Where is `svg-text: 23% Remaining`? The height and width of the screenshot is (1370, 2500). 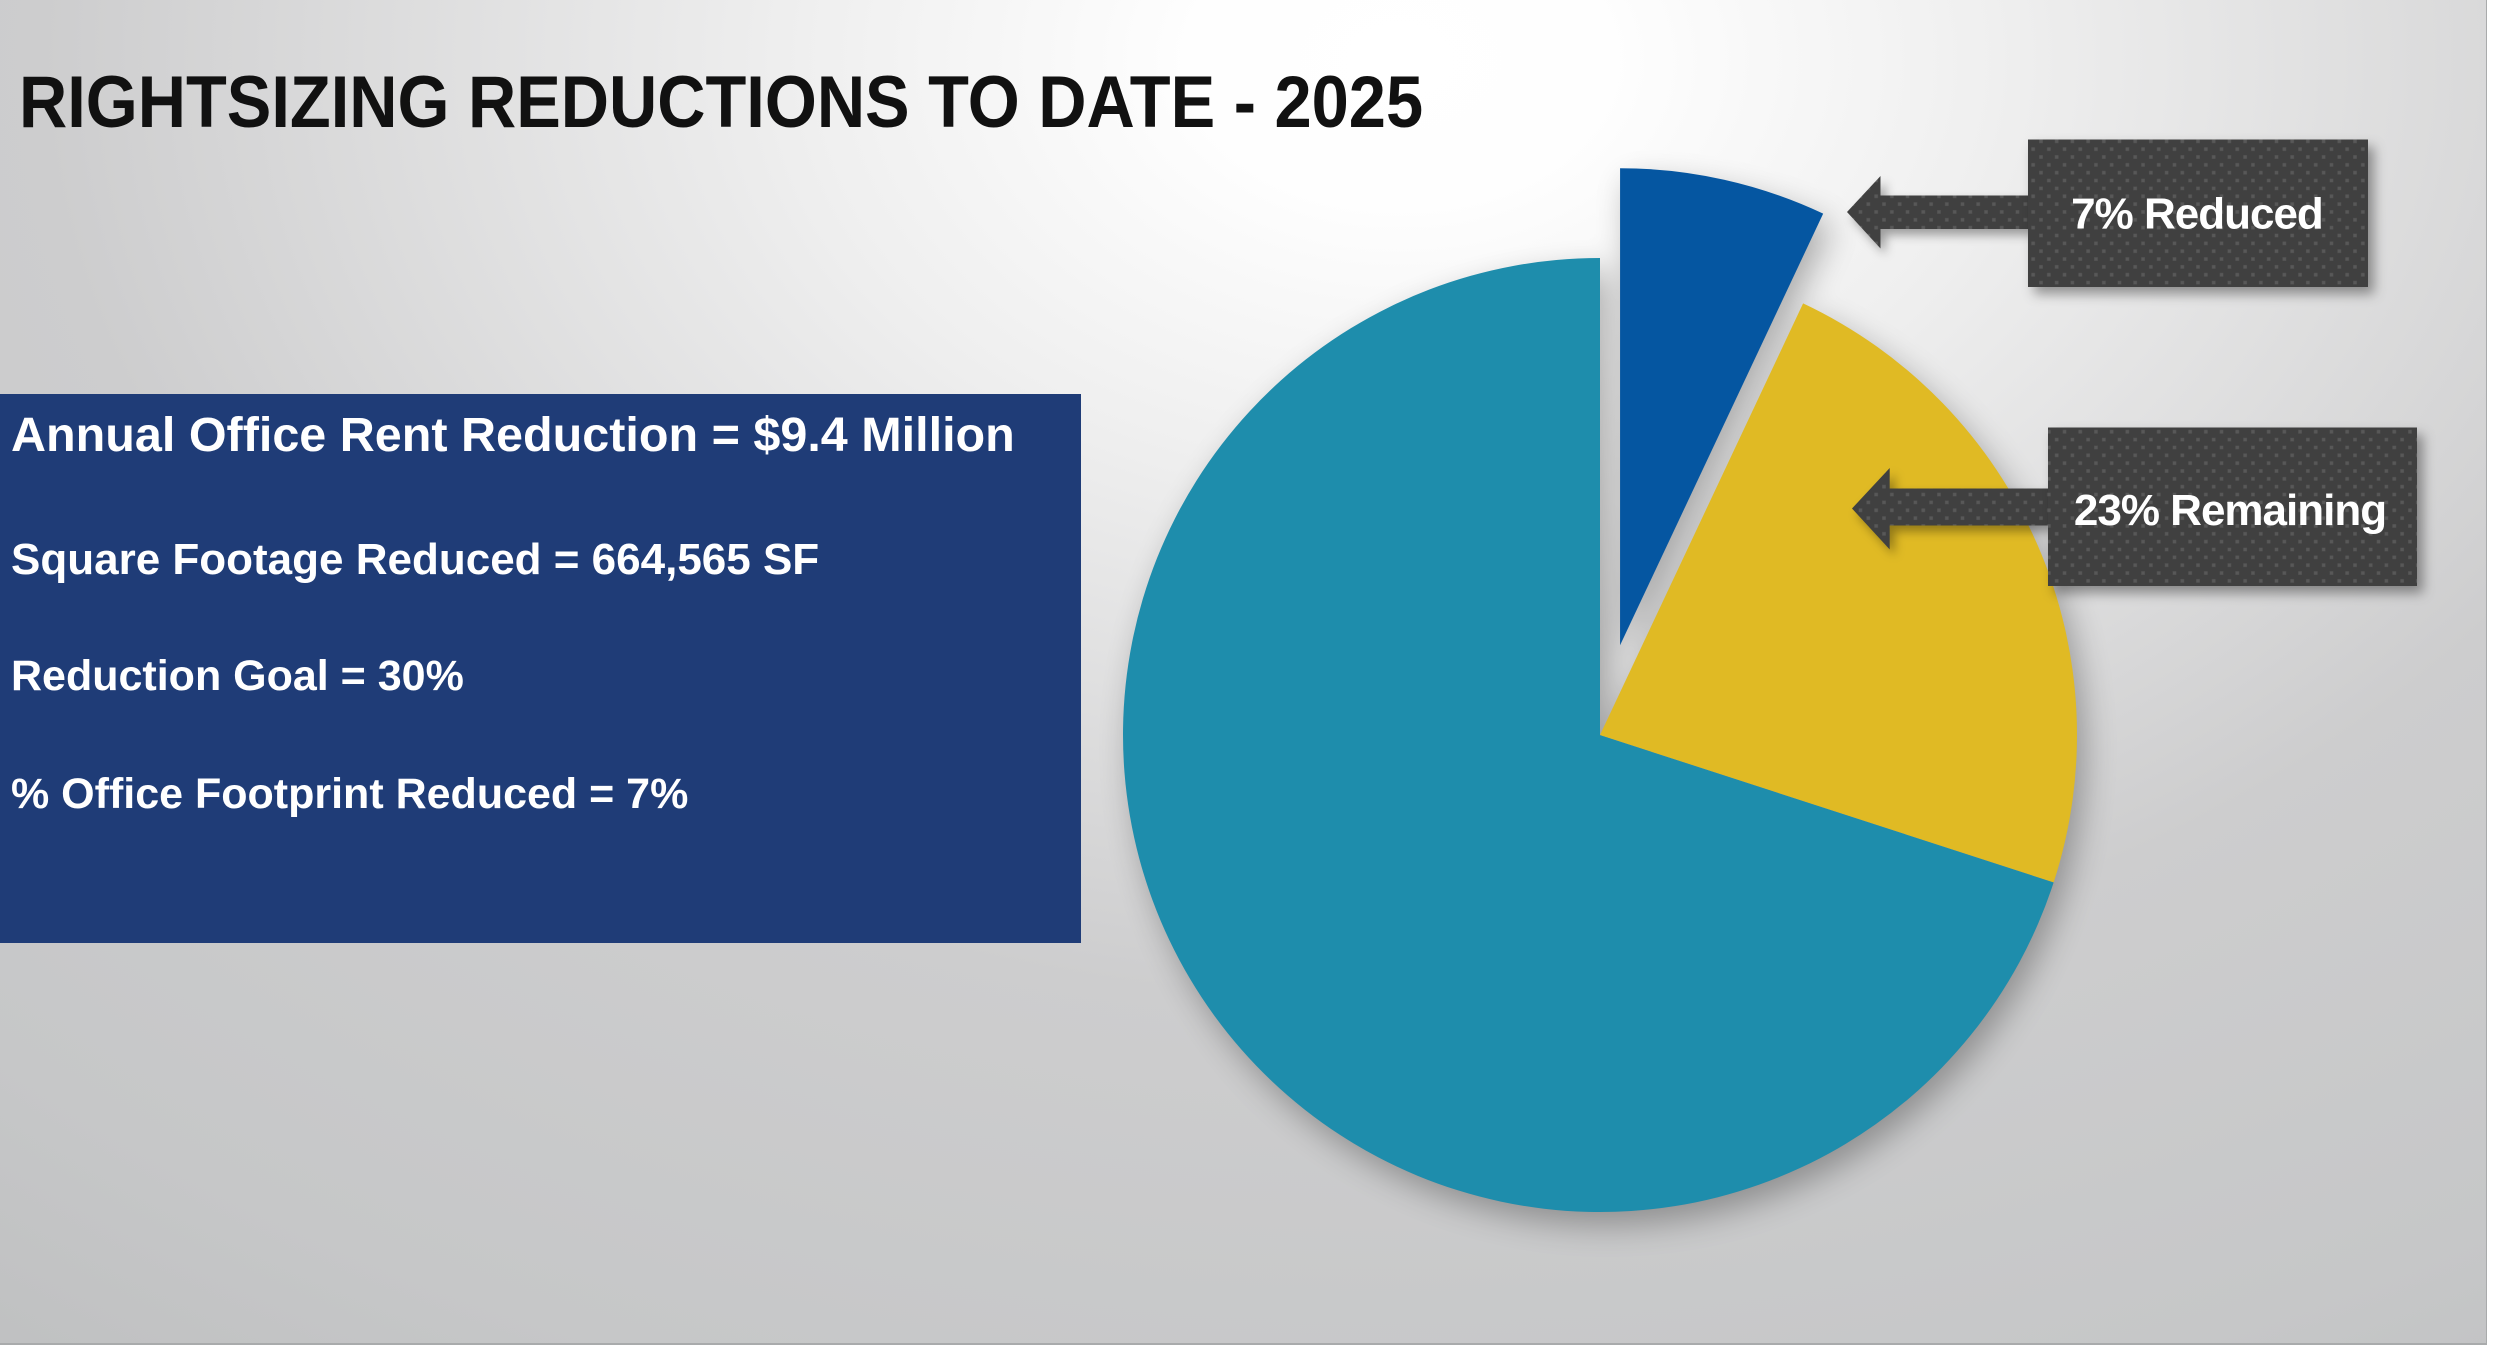 svg-text: 23% Remaining is located at coordinates (2230, 510).